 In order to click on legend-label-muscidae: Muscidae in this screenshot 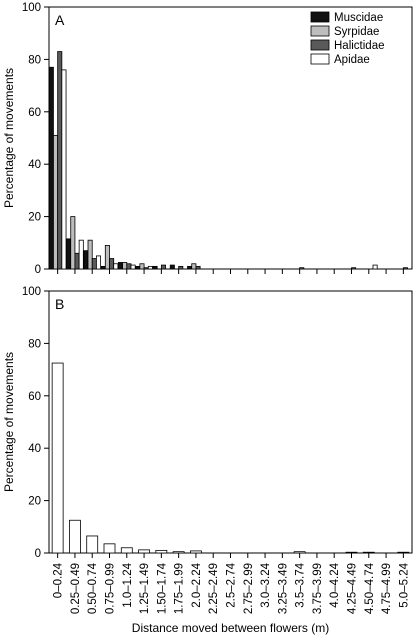, I will do `click(358, 18)`.